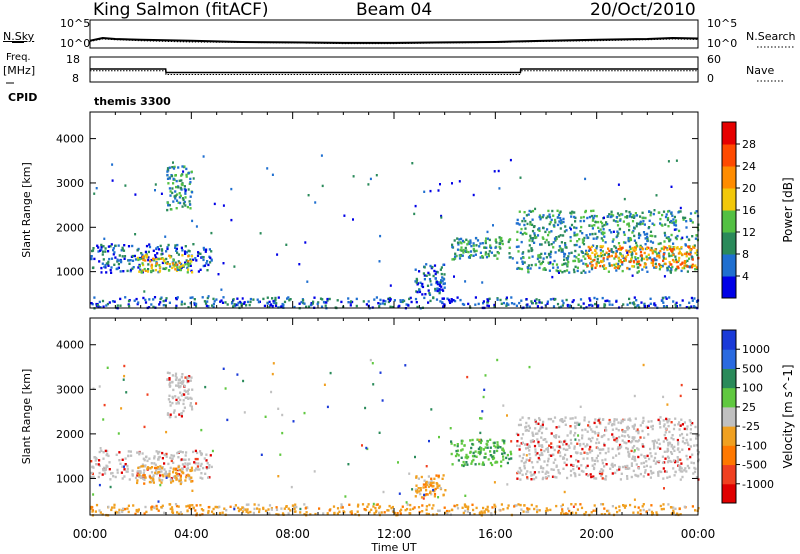  I want to click on freq-label: Freq., so click(18, 57).